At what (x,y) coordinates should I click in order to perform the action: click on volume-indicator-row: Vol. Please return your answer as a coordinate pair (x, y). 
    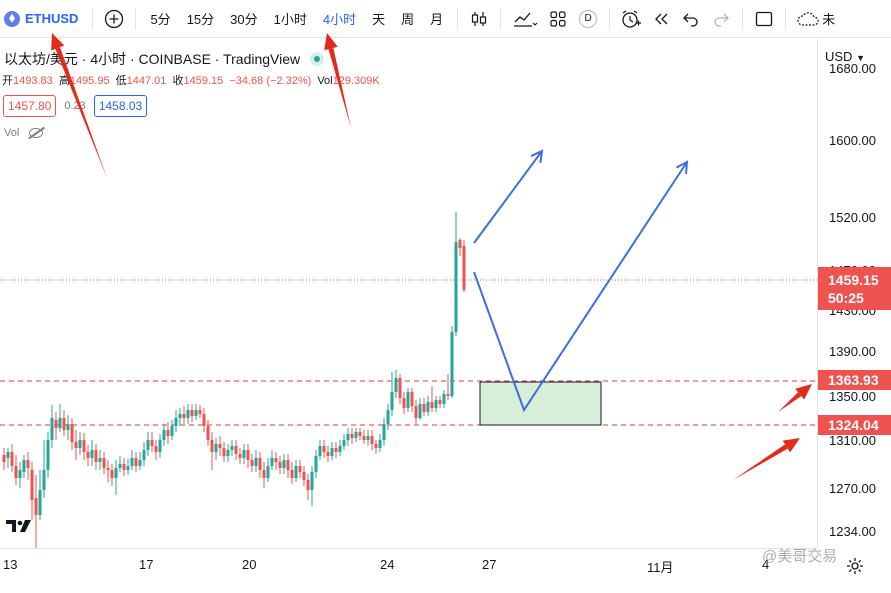
    Looking at the image, I should click on (24, 133).